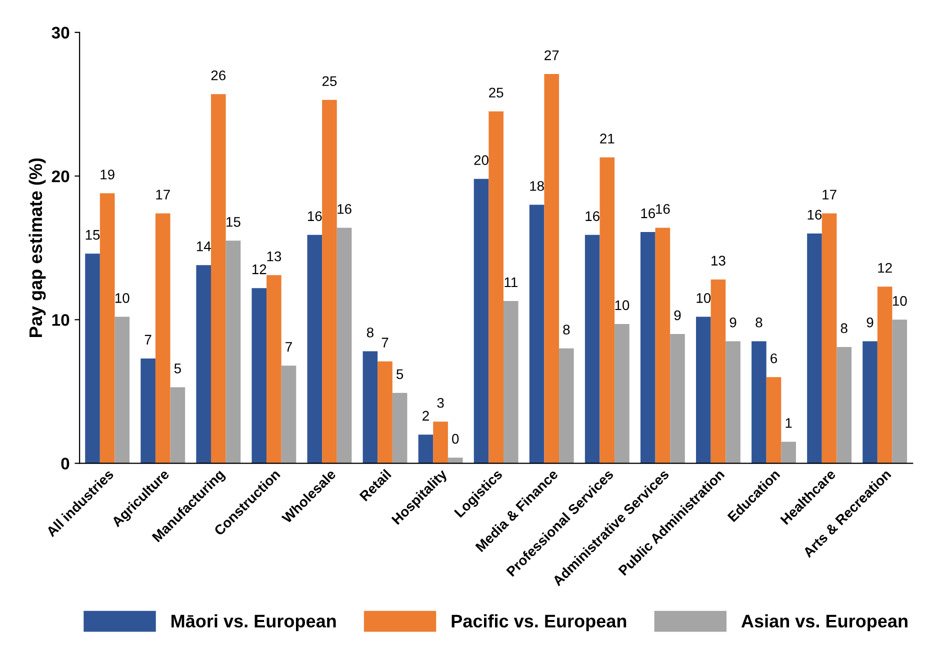  Describe the element at coordinates (254, 623) in the screenshot. I see `legend-label: Māori vs. European` at that location.